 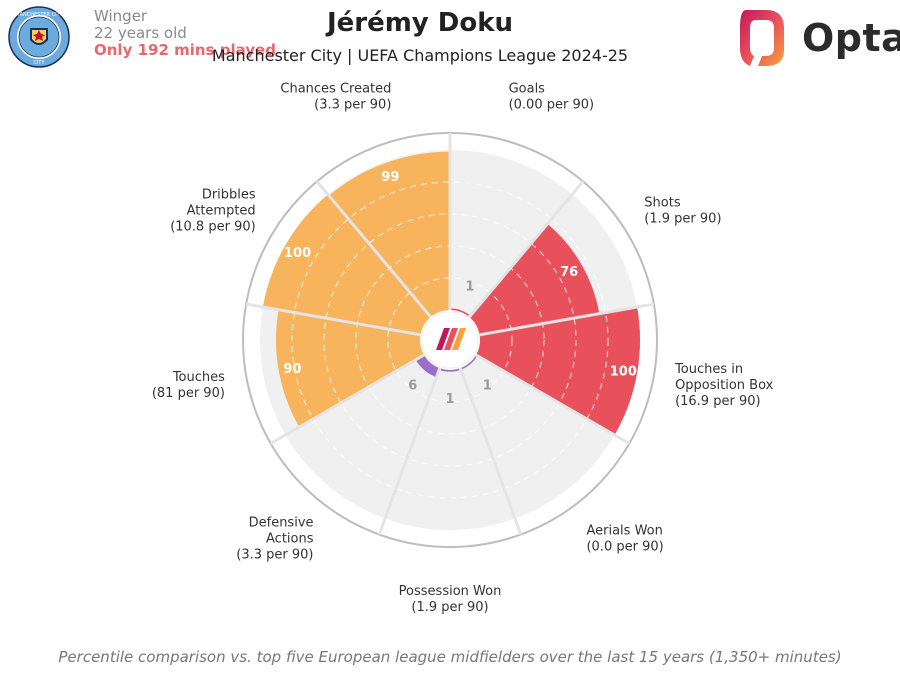 What do you see at coordinates (420, 23) in the screenshot?
I see `page-title: Jérémy Doku` at bounding box center [420, 23].